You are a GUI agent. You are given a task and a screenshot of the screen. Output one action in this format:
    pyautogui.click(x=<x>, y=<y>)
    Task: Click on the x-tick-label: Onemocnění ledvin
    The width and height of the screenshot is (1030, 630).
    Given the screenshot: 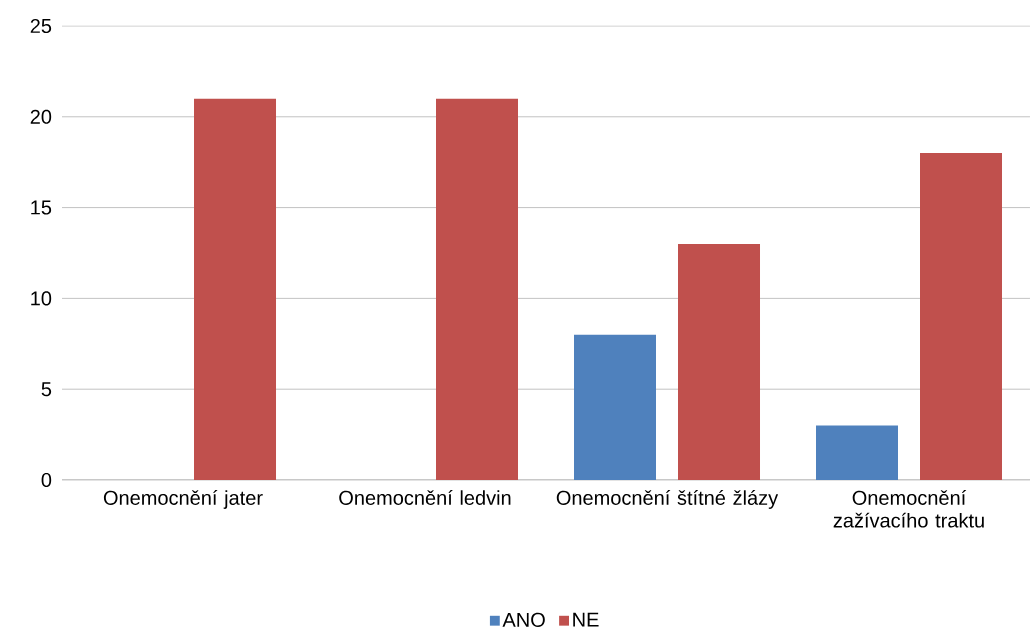 What is the action you would take?
    pyautogui.click(x=425, y=497)
    